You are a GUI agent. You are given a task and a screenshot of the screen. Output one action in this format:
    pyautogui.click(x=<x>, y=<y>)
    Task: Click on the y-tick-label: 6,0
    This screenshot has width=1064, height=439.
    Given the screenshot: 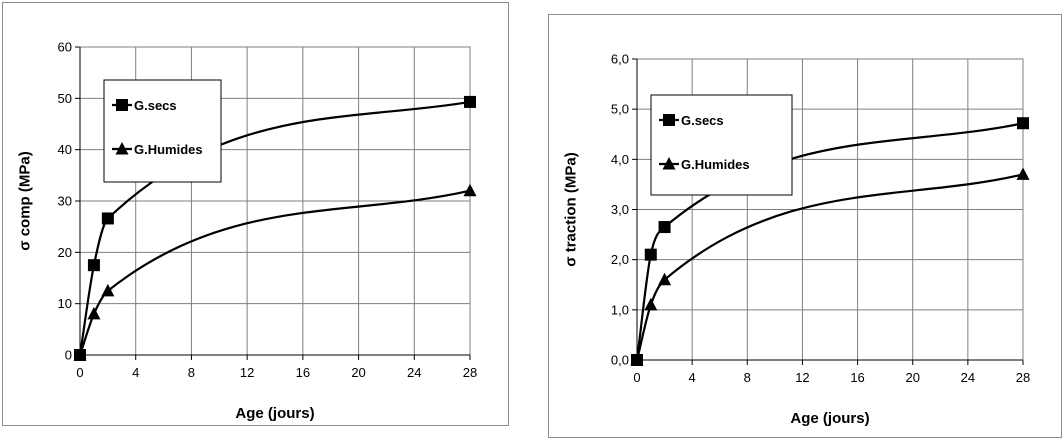 What is the action you would take?
    pyautogui.click(x=620, y=59)
    